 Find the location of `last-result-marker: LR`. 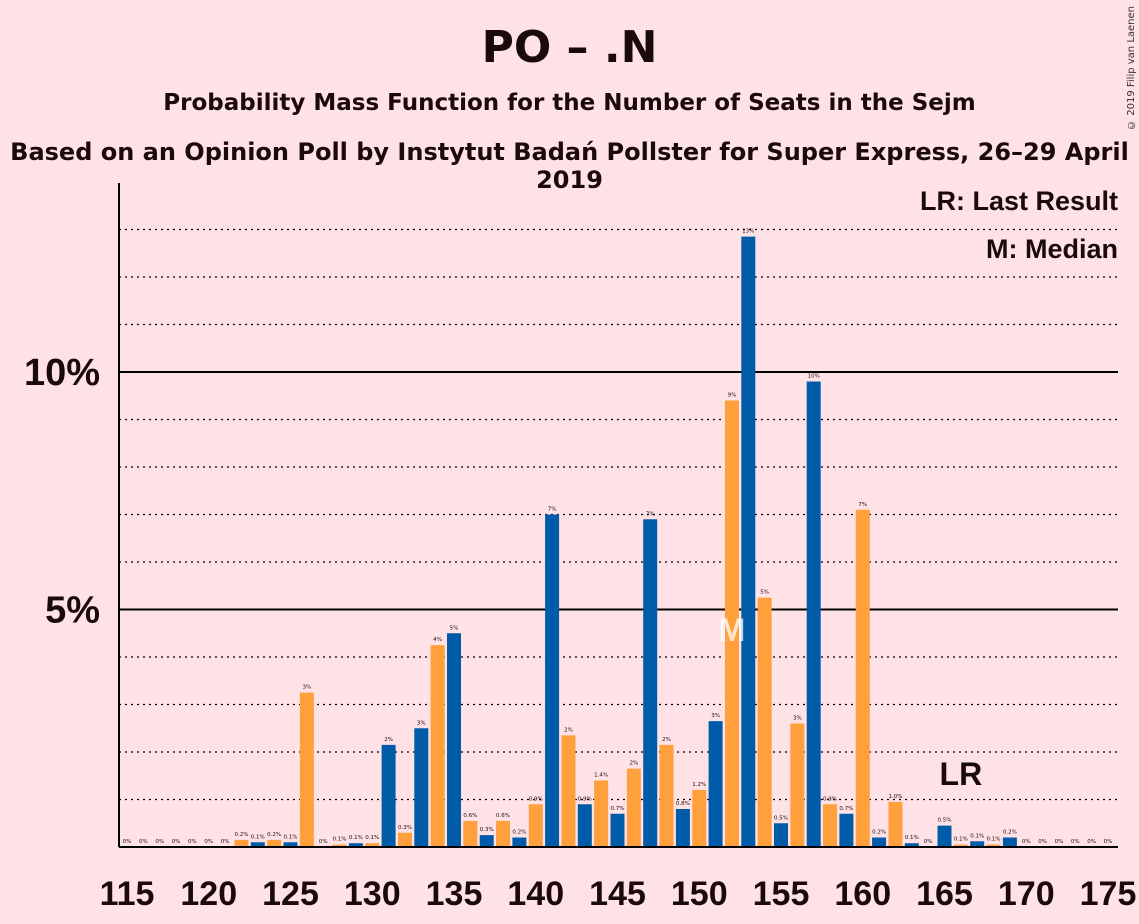

last-result-marker: LR is located at coordinates (961, 774).